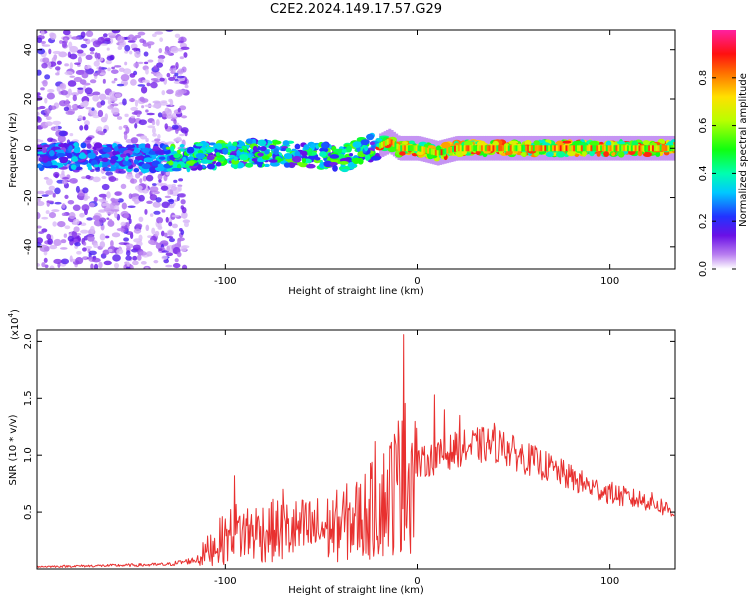  What do you see at coordinates (356, 590) in the screenshot?
I see `snr-x-label: Height of straight line (km)` at bounding box center [356, 590].